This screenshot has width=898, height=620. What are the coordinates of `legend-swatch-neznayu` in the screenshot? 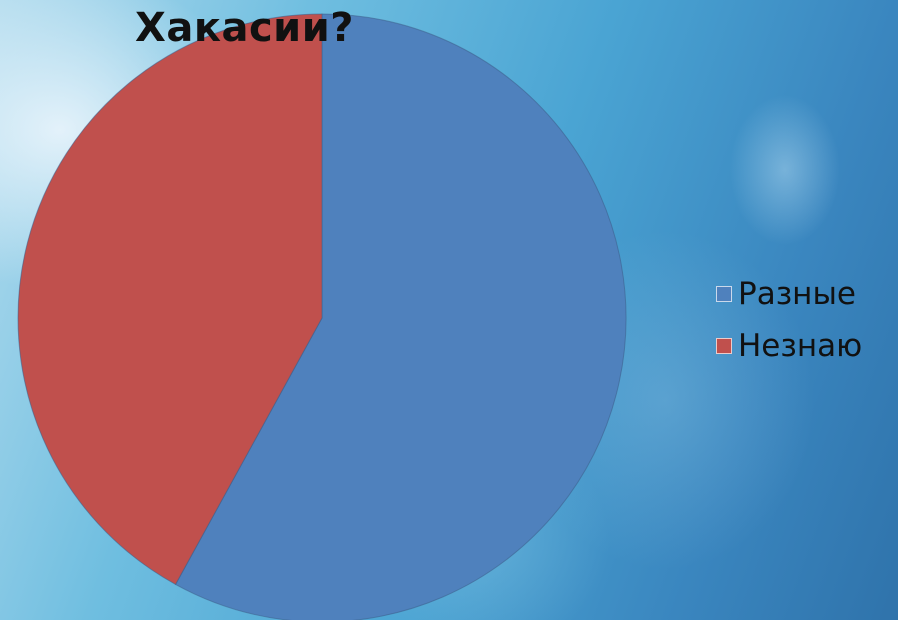 It's located at (724, 346).